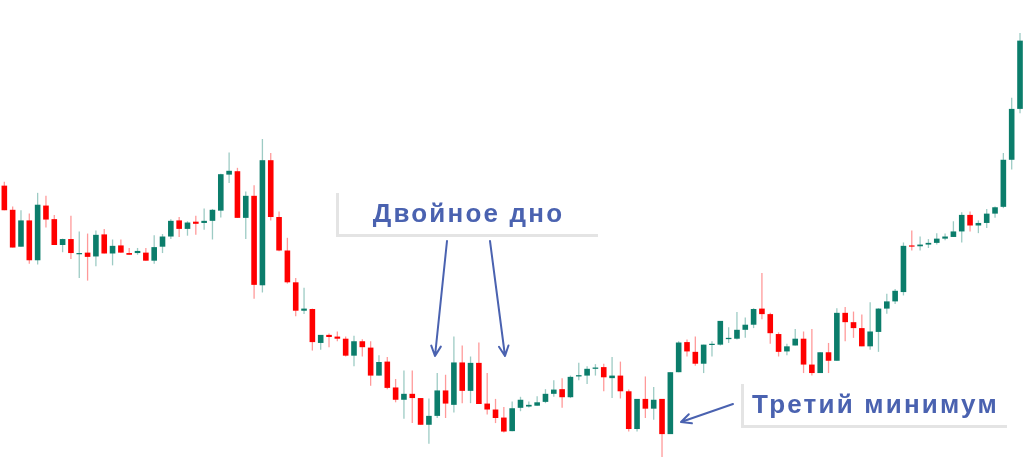 The height and width of the screenshot is (473, 1024). I want to click on callout-box: Двойное дно, so click(467, 215).